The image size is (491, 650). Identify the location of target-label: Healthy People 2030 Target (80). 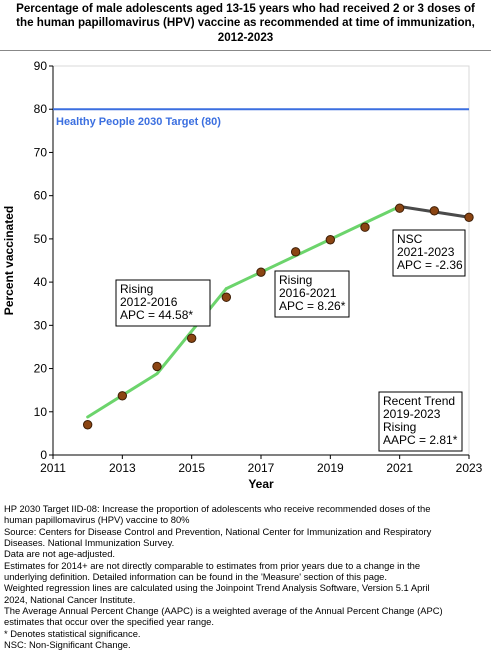
(138, 122).